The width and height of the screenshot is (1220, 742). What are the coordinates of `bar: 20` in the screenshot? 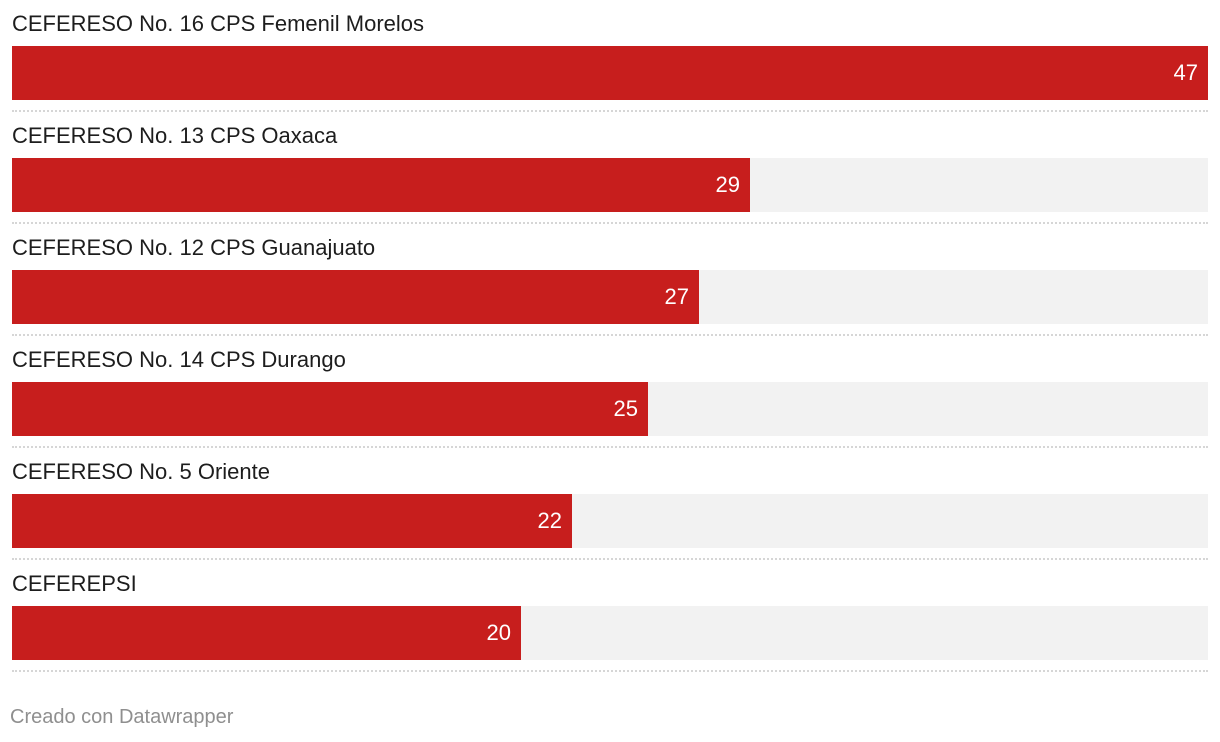 It's located at (266, 633).